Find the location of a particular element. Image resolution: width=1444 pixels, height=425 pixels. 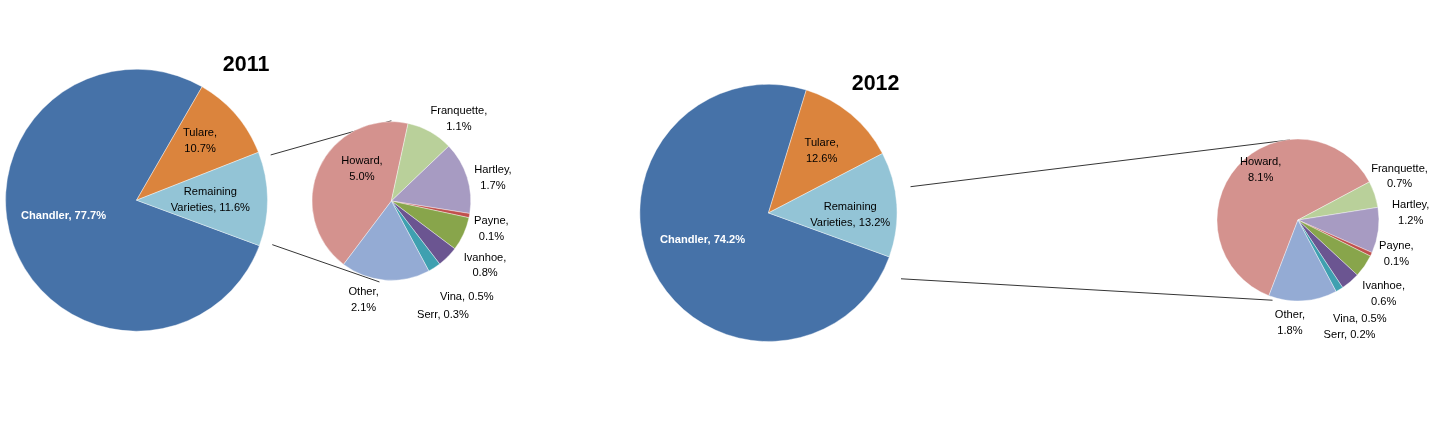

data-label: Ivanhoe, 0.6% is located at coordinates (1383, 293).